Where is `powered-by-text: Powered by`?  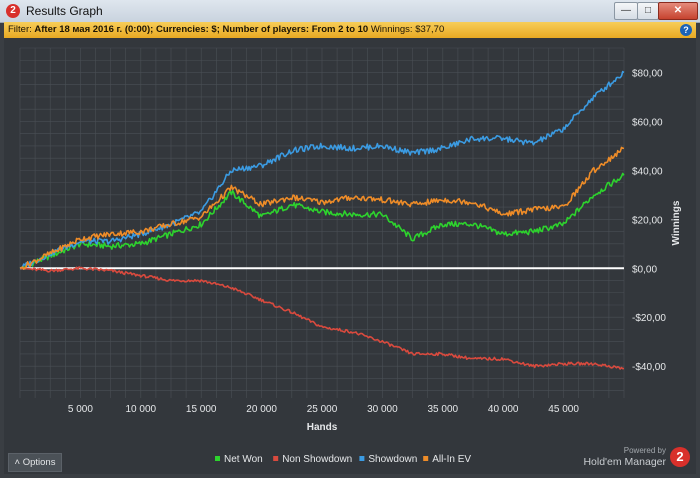 powered-by-text: Powered by is located at coordinates (644, 450).